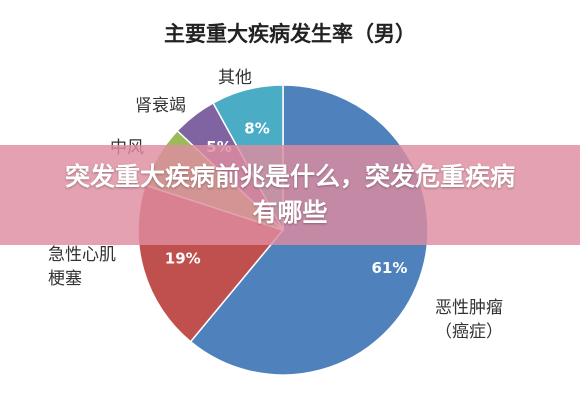 This screenshot has width=580, height=400. I want to click on category-label: 恶性肿瘤 （癌症）, so click(469, 320).